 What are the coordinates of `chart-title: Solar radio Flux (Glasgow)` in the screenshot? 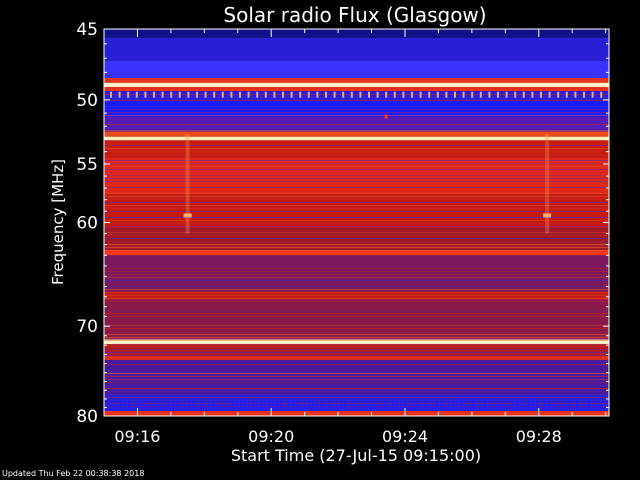 It's located at (354, 15).